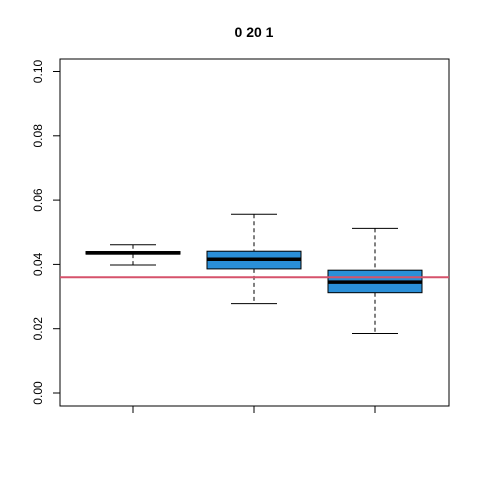 Image resolution: width=480 pixels, height=480 pixels. Describe the element at coordinates (38, 393) in the screenshot. I see `y-tick-label: 0.00` at that location.